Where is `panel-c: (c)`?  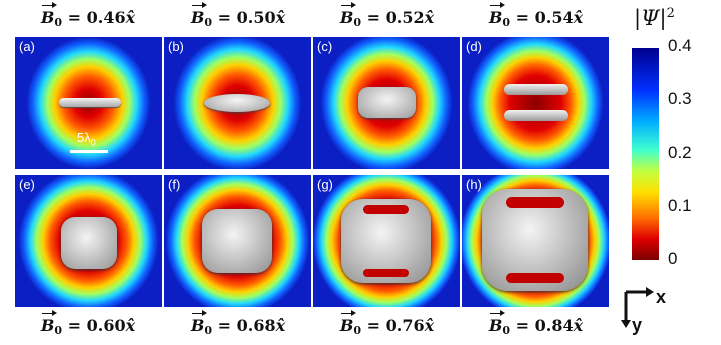
panel-c: (c) is located at coordinates (386, 103).